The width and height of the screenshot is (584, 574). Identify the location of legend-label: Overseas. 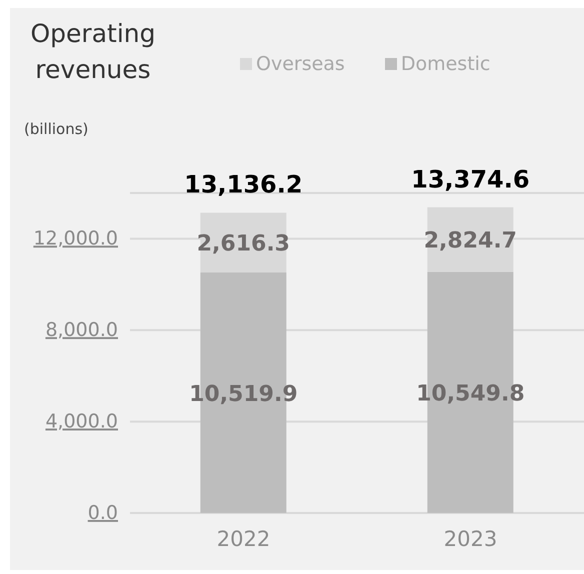
(300, 64).